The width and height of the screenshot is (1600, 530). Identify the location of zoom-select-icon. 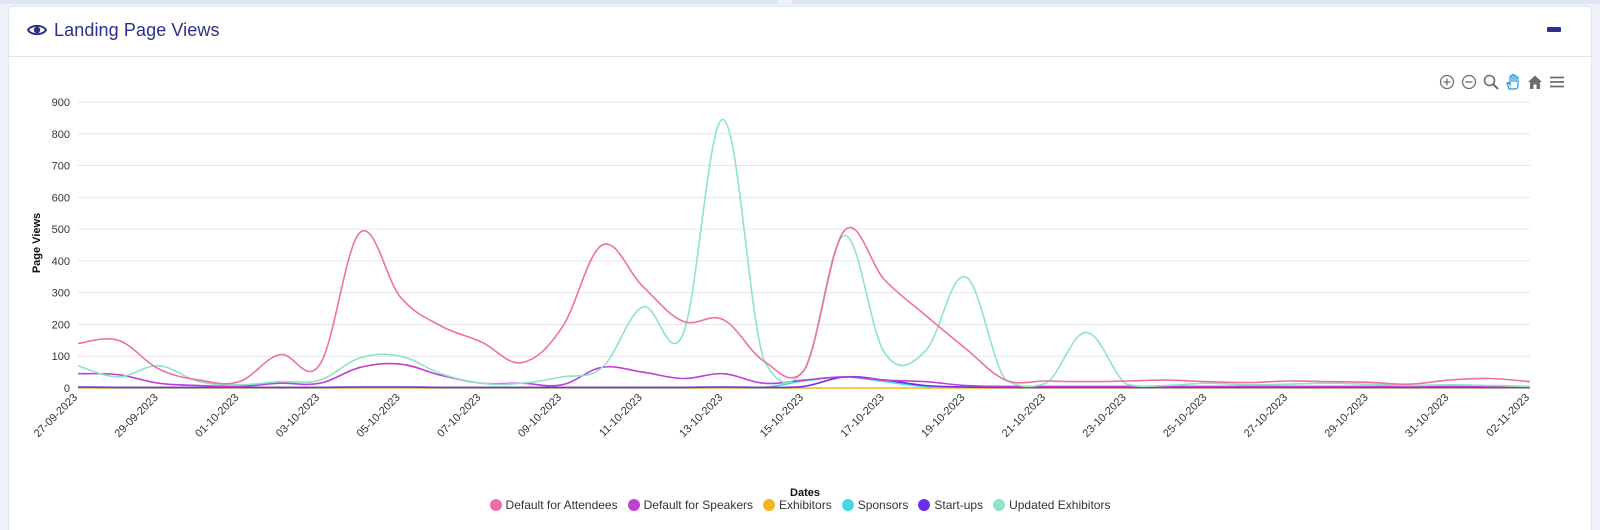
(1491, 82).